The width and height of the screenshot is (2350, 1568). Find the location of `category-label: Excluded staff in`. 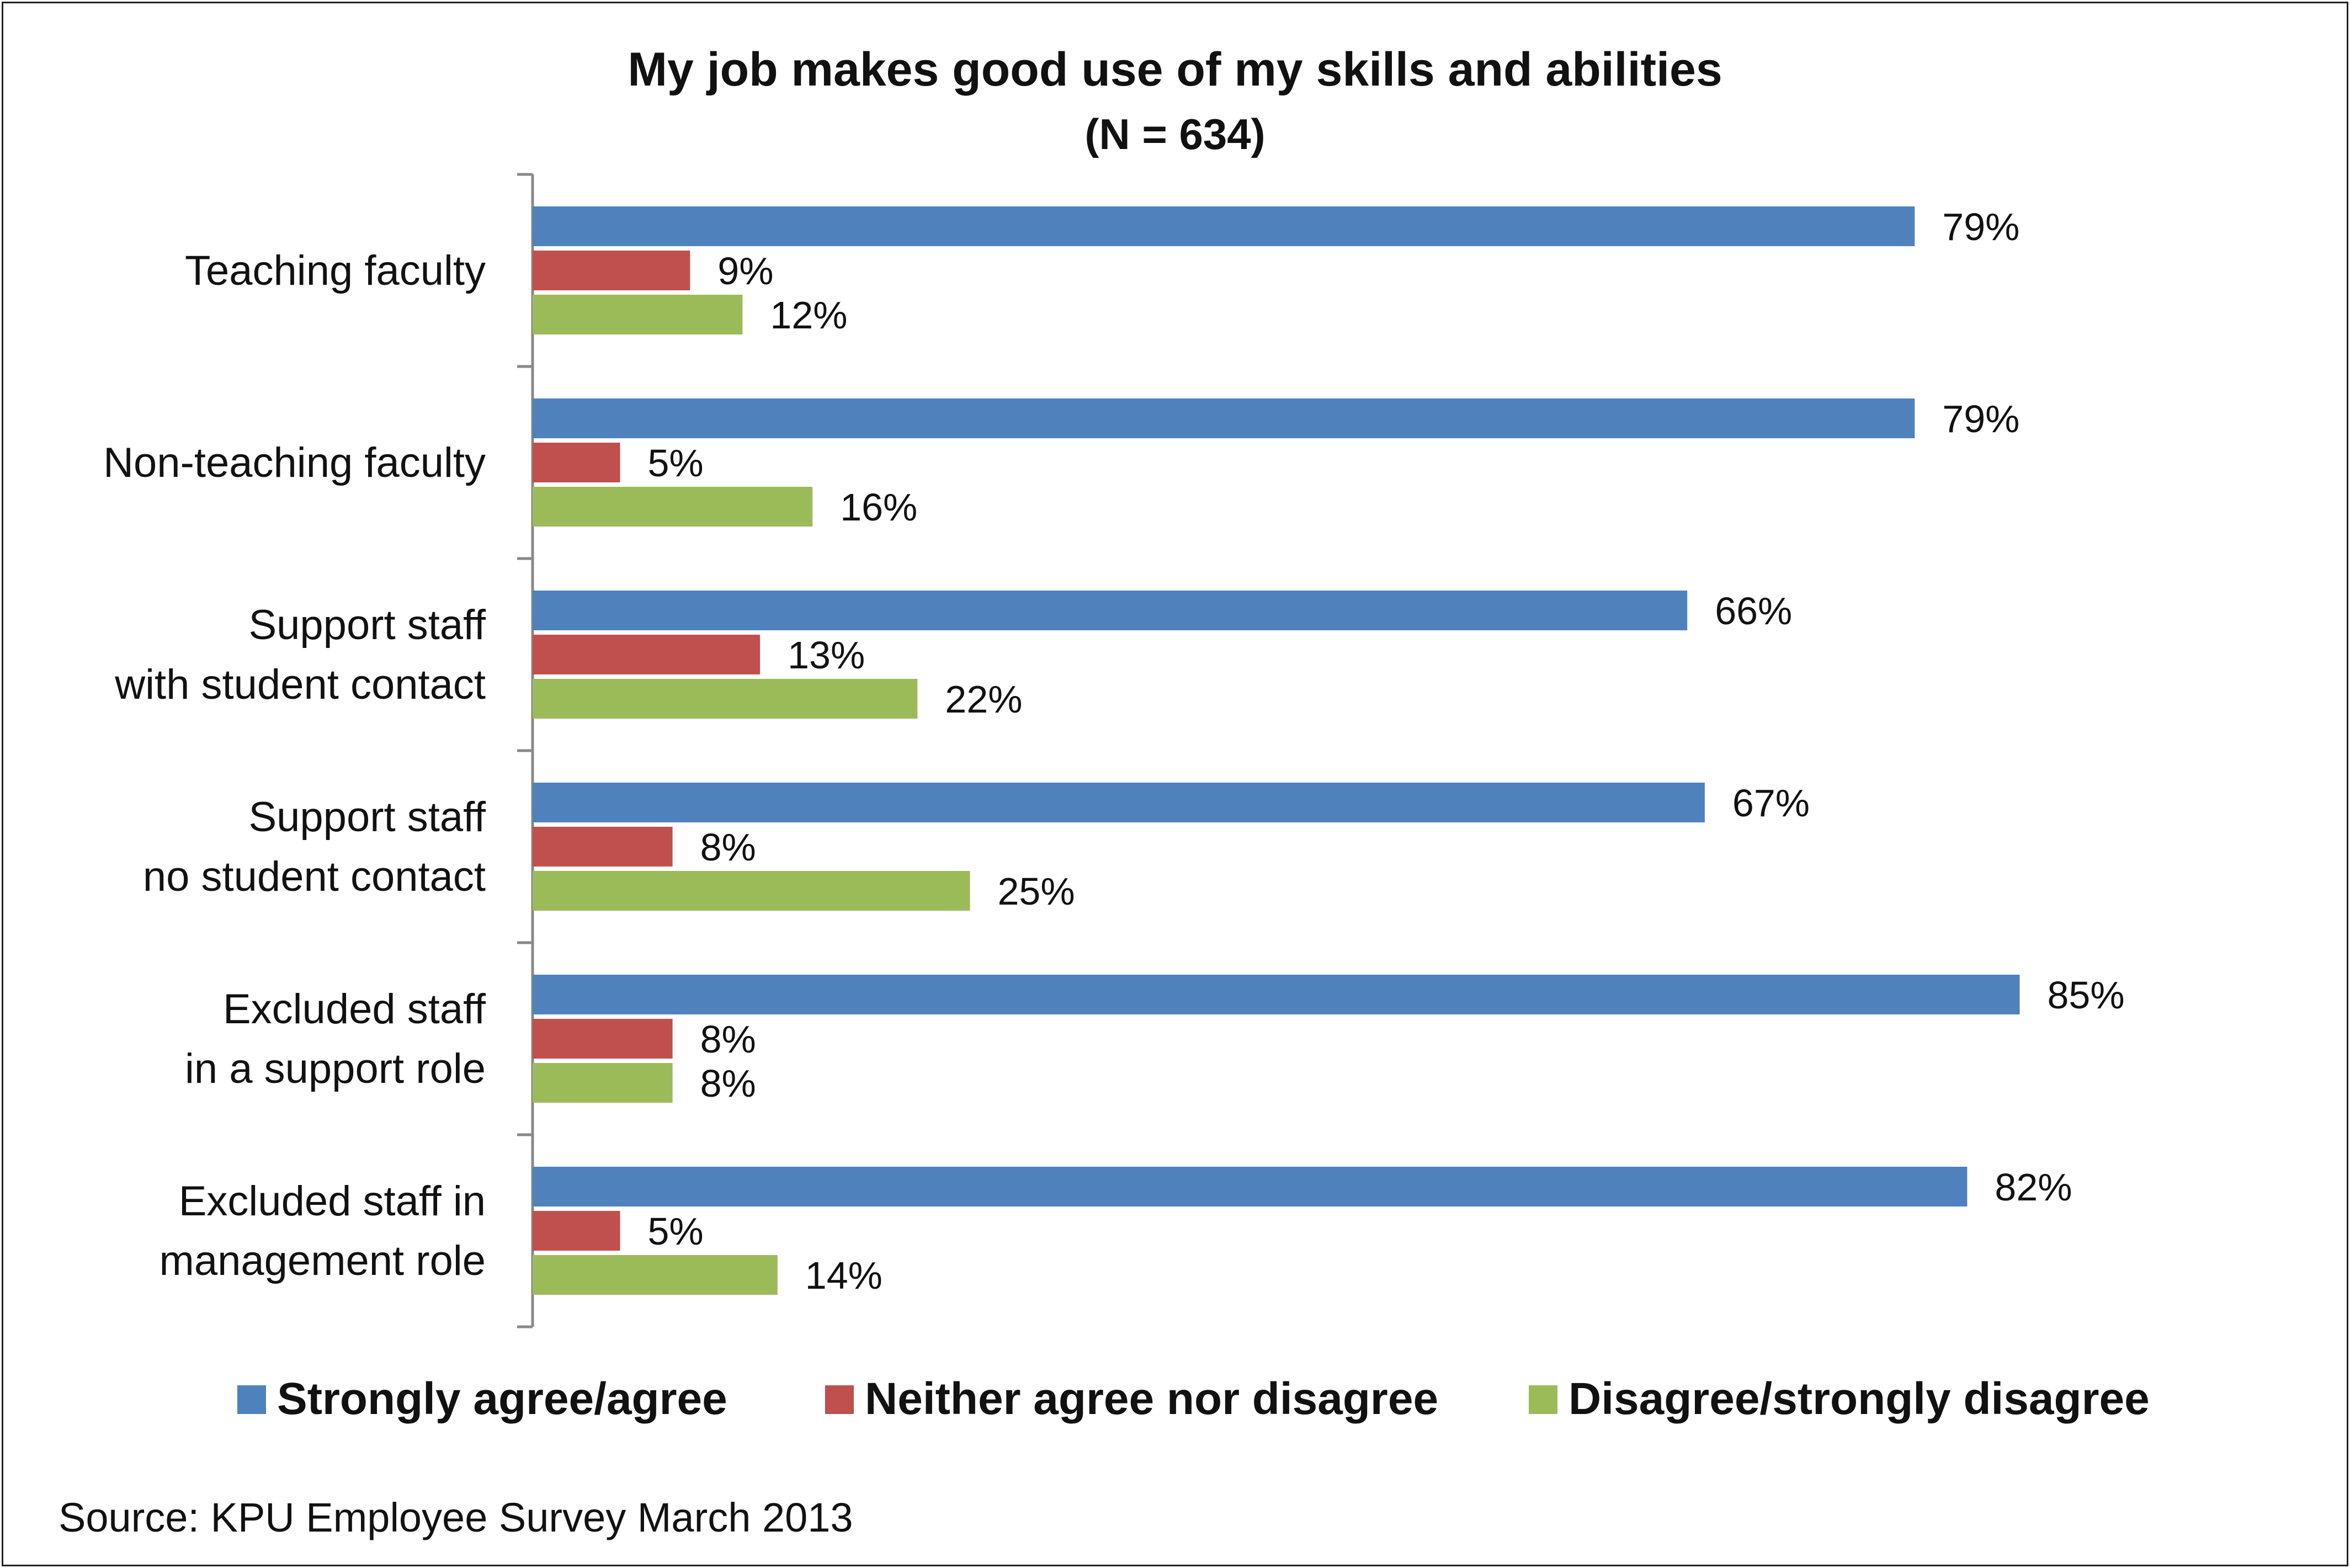

category-label: Excluded staff in is located at coordinates (332, 1201).